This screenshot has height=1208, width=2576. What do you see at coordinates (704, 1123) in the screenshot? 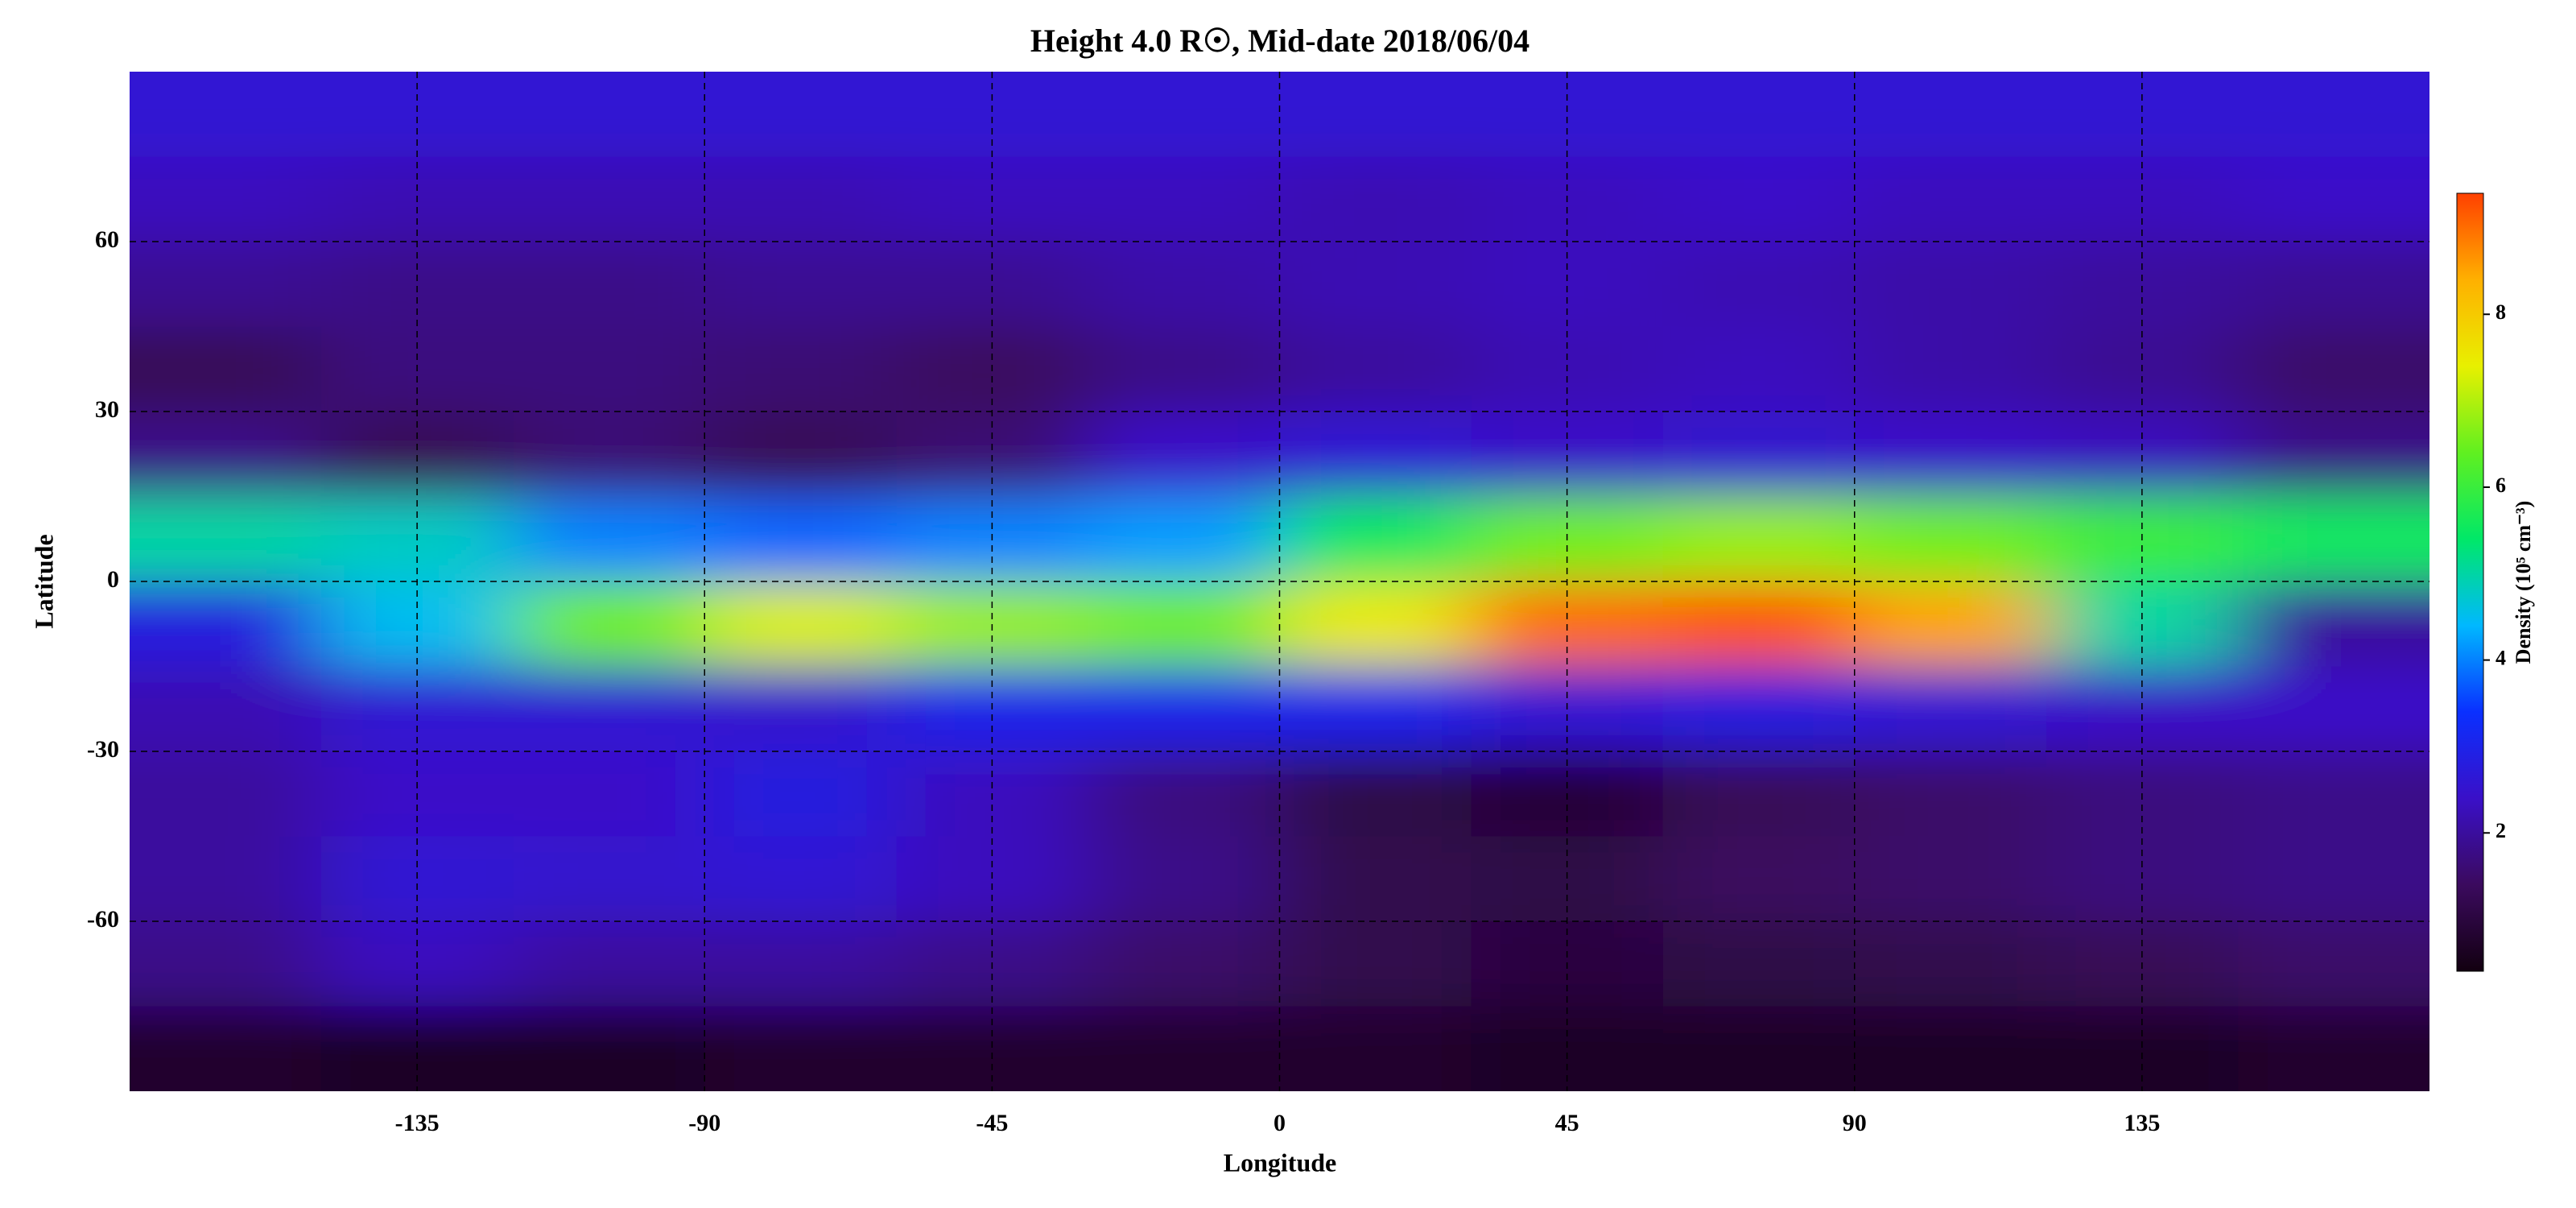
I see `x-tick-label: -90` at bounding box center [704, 1123].